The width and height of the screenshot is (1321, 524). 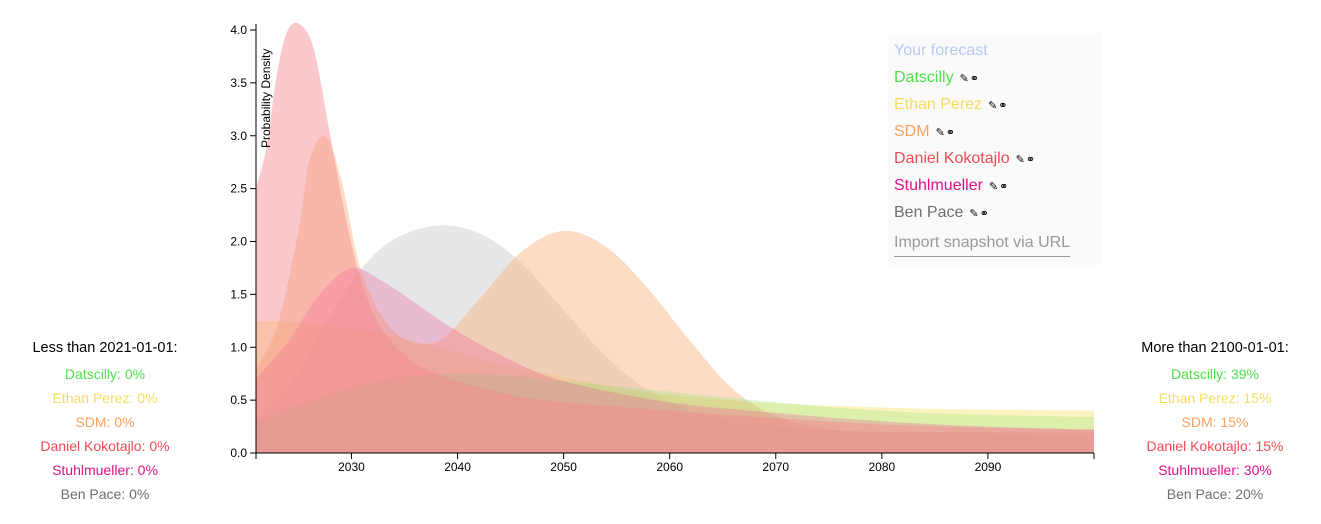 I want to click on legend-item-ethan-perez: Ethan Perez ✎⚭, so click(x=951, y=105).